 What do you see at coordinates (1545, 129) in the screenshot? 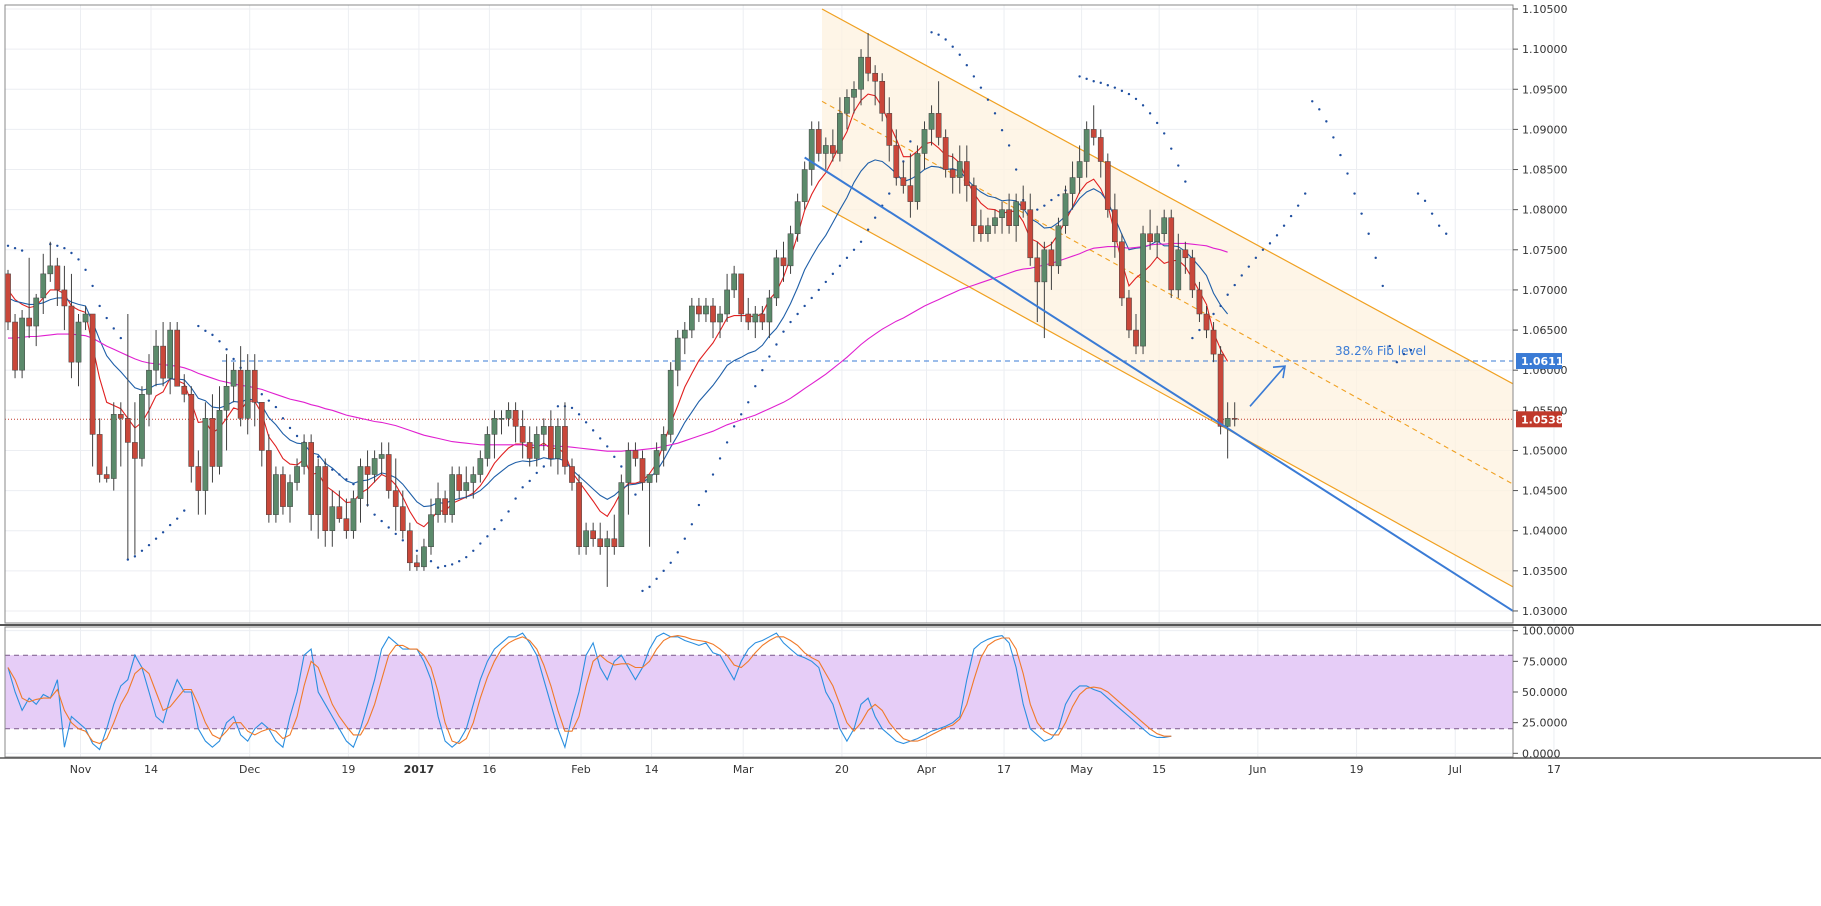
I see `price-tick-label: 1.09000` at bounding box center [1545, 129].